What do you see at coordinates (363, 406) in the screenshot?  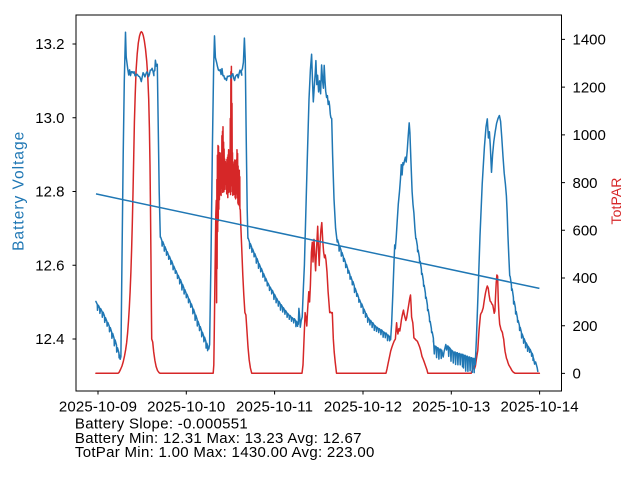 I see `svg-text: 2025-10-12` at bounding box center [363, 406].